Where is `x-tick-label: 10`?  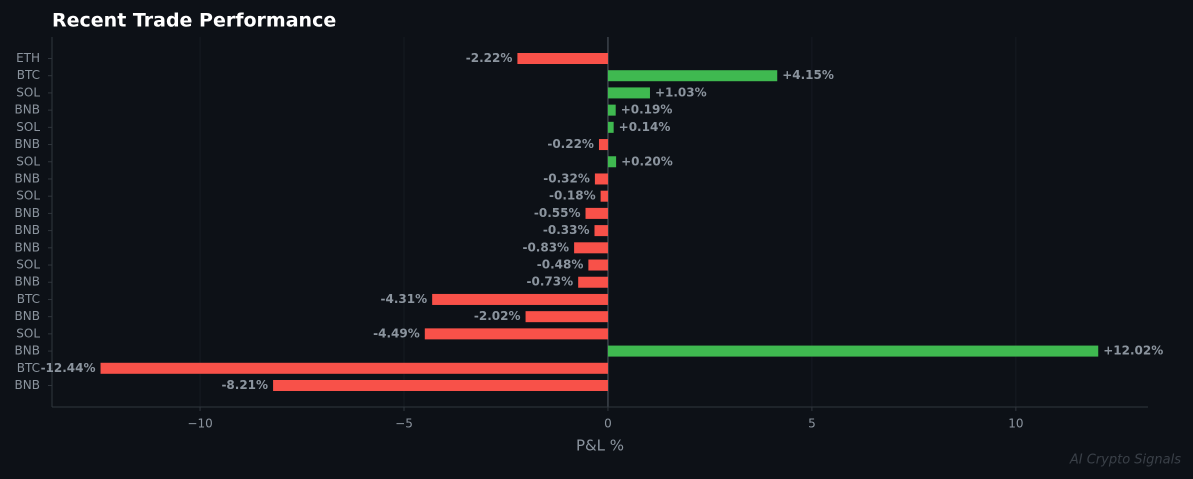 x-tick-label: 10 is located at coordinates (1015, 424).